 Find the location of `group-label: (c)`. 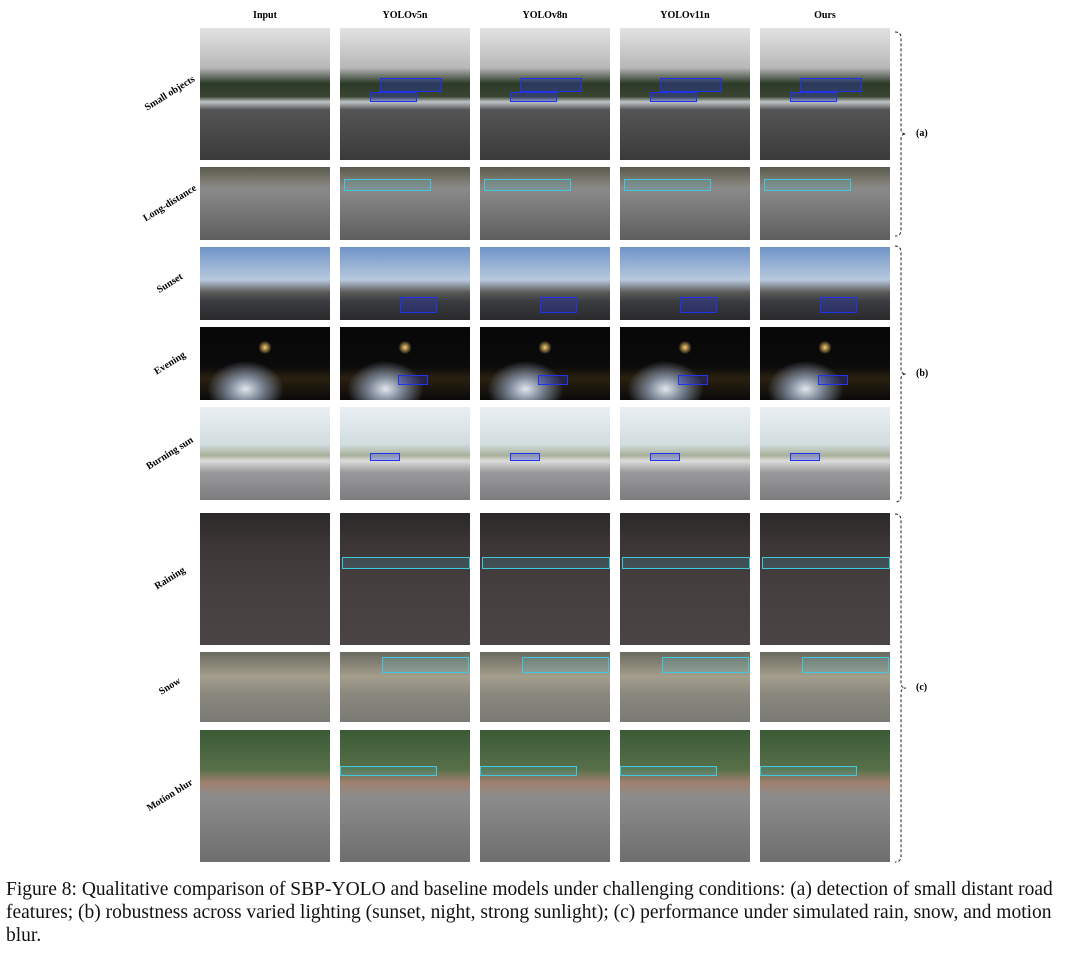

group-label: (c) is located at coordinates (922, 687).